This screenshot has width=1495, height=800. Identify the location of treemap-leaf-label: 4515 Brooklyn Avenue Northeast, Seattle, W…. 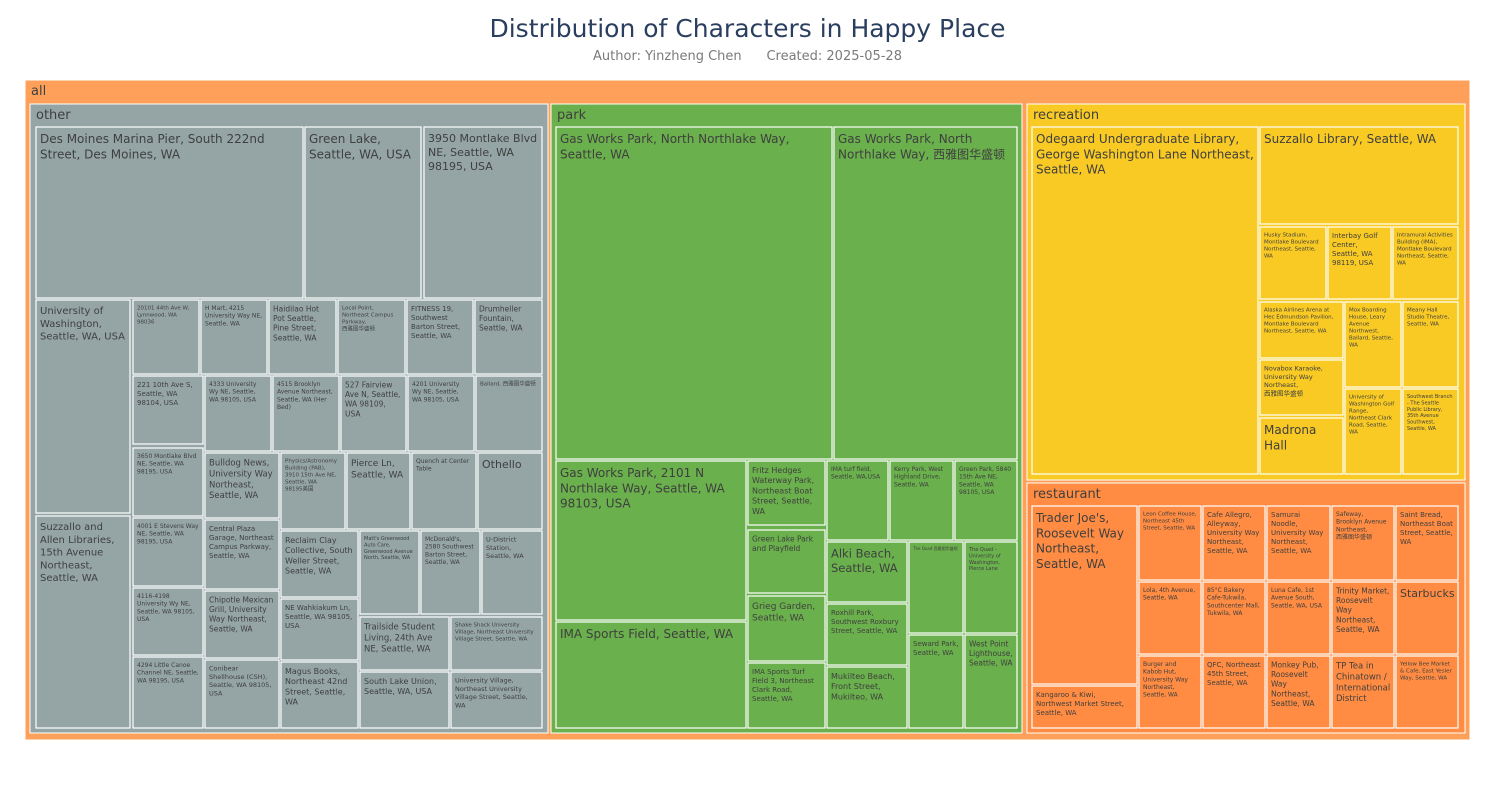
(305, 396).